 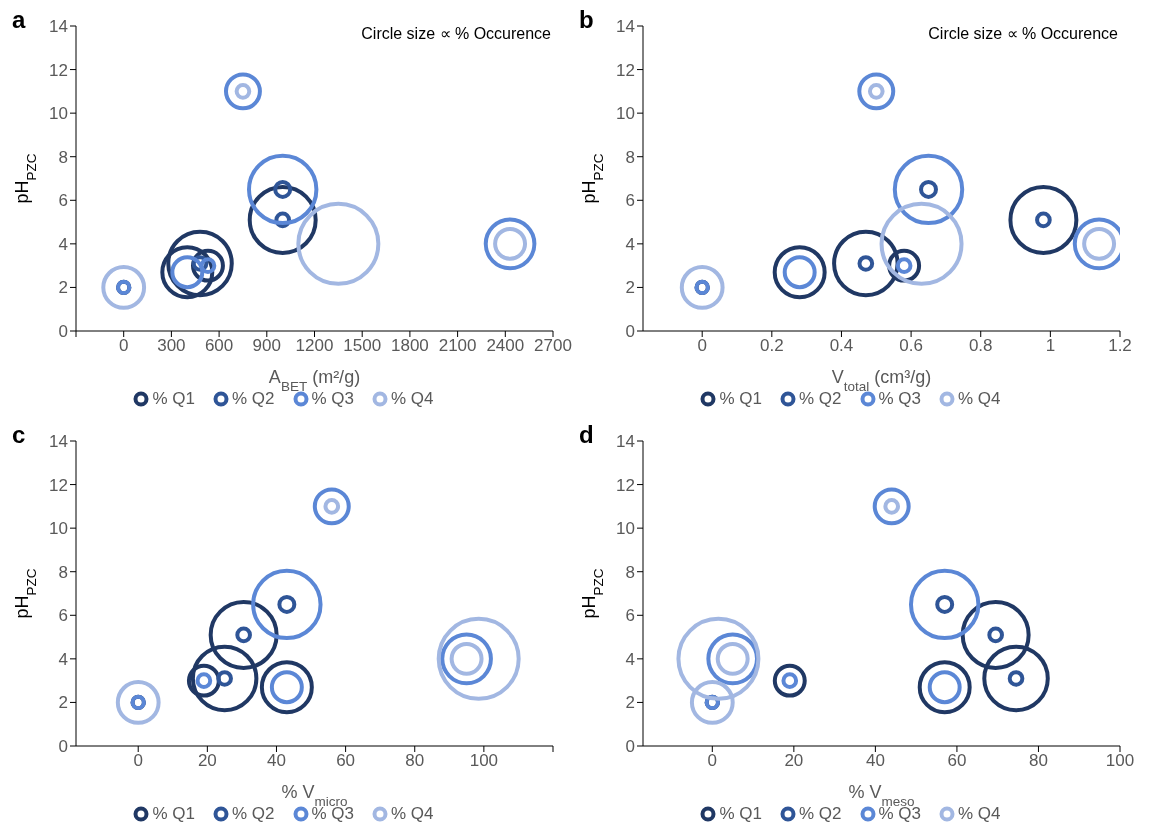 I want to click on x-tick-label: 0.4, so click(x=841, y=346).